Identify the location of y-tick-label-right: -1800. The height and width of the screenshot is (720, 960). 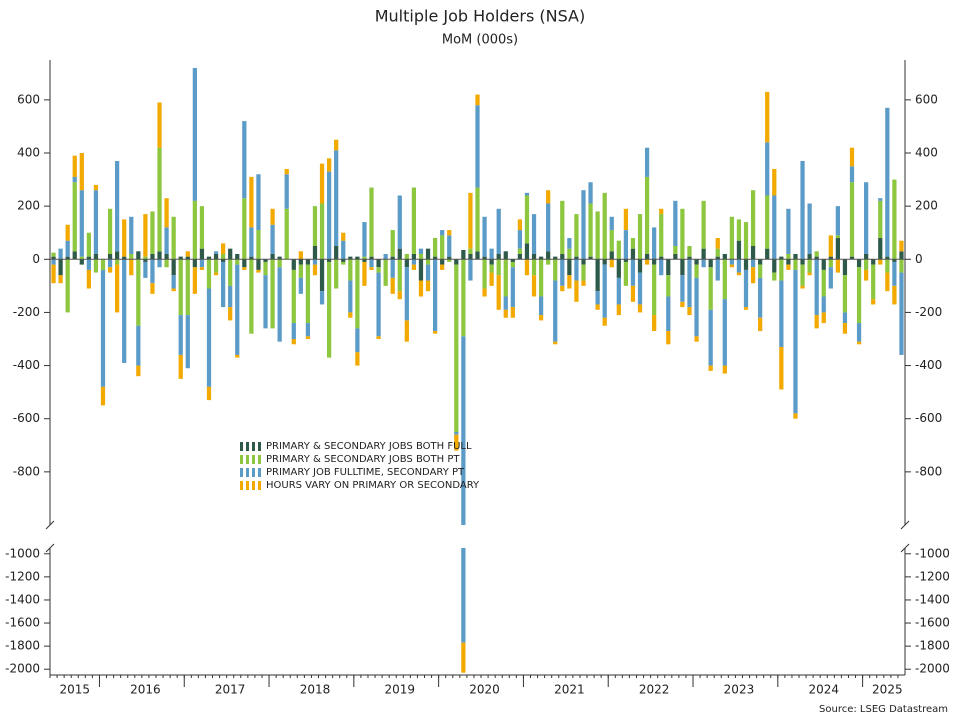
(932, 646).